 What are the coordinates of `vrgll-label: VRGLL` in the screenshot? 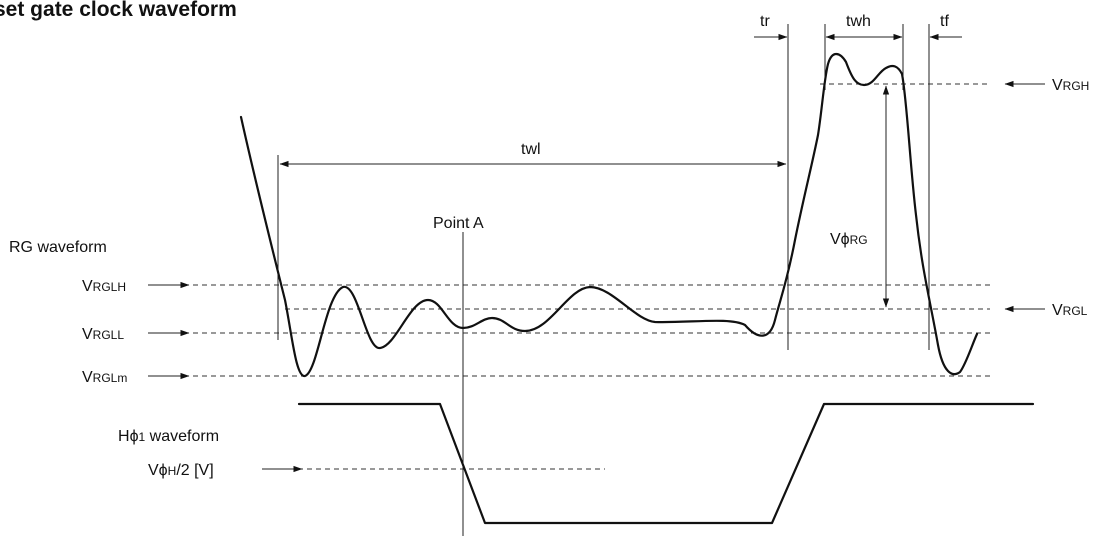 It's located at (103, 334).